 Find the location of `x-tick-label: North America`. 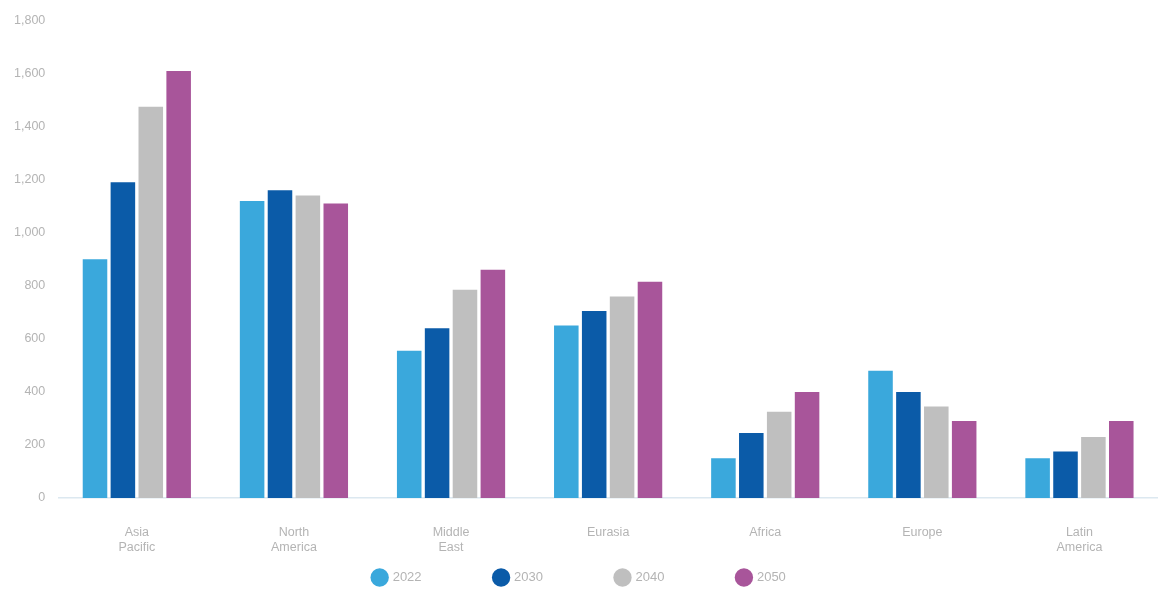

x-tick-label: North America is located at coordinates (294, 539).